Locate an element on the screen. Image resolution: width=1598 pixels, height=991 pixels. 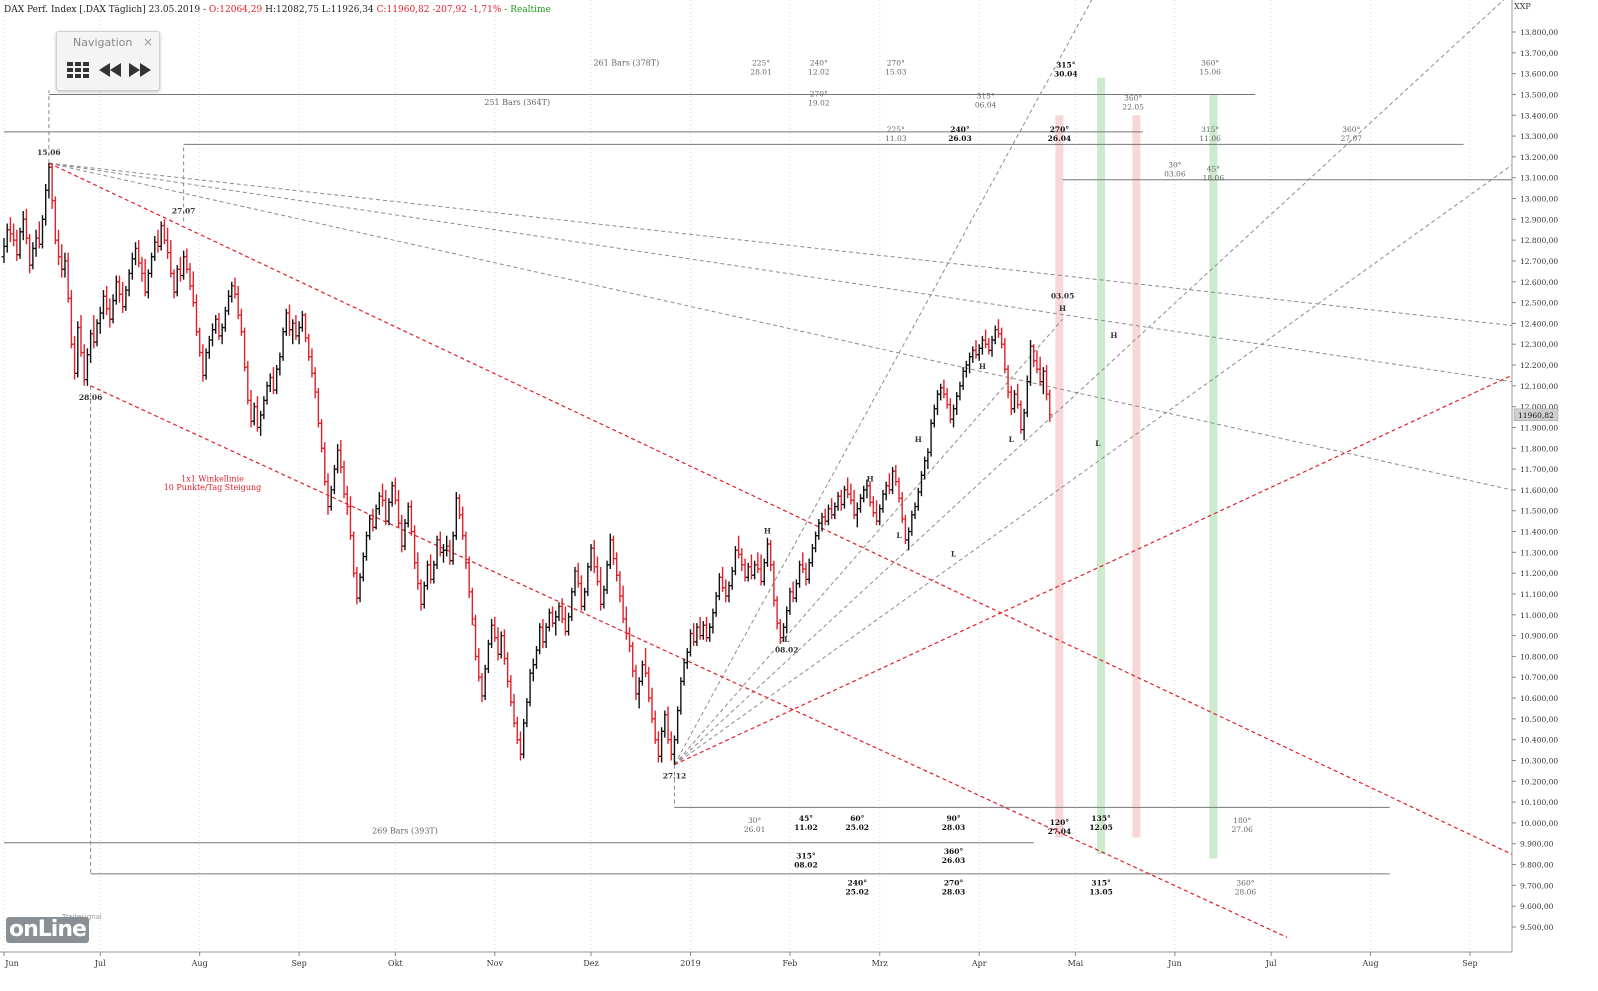
y-tick-label: 9.700,00 is located at coordinates (1537, 885).